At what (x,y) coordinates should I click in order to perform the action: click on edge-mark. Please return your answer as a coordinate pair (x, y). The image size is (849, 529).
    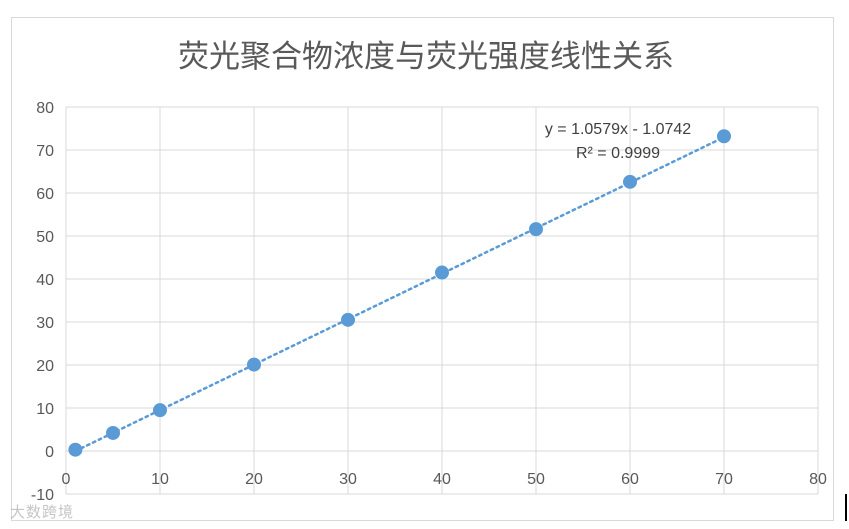
    Looking at the image, I should click on (846, 507).